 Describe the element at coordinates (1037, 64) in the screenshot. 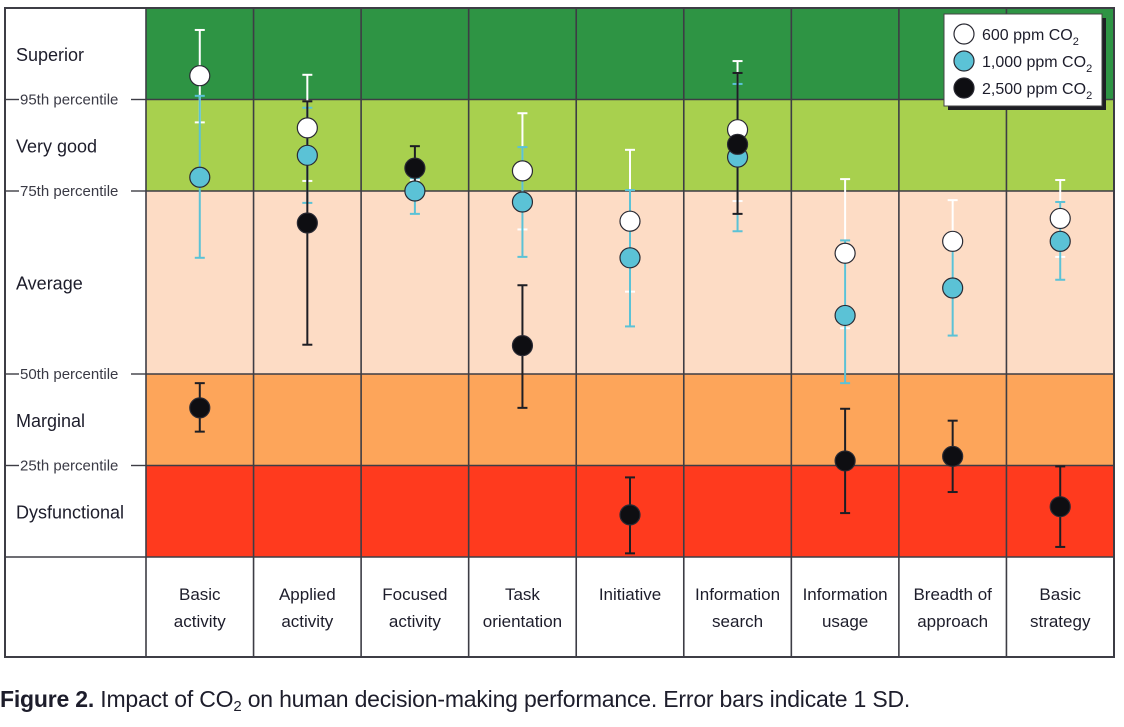

I see `legend-label: 1,000 ppm CO2` at that location.